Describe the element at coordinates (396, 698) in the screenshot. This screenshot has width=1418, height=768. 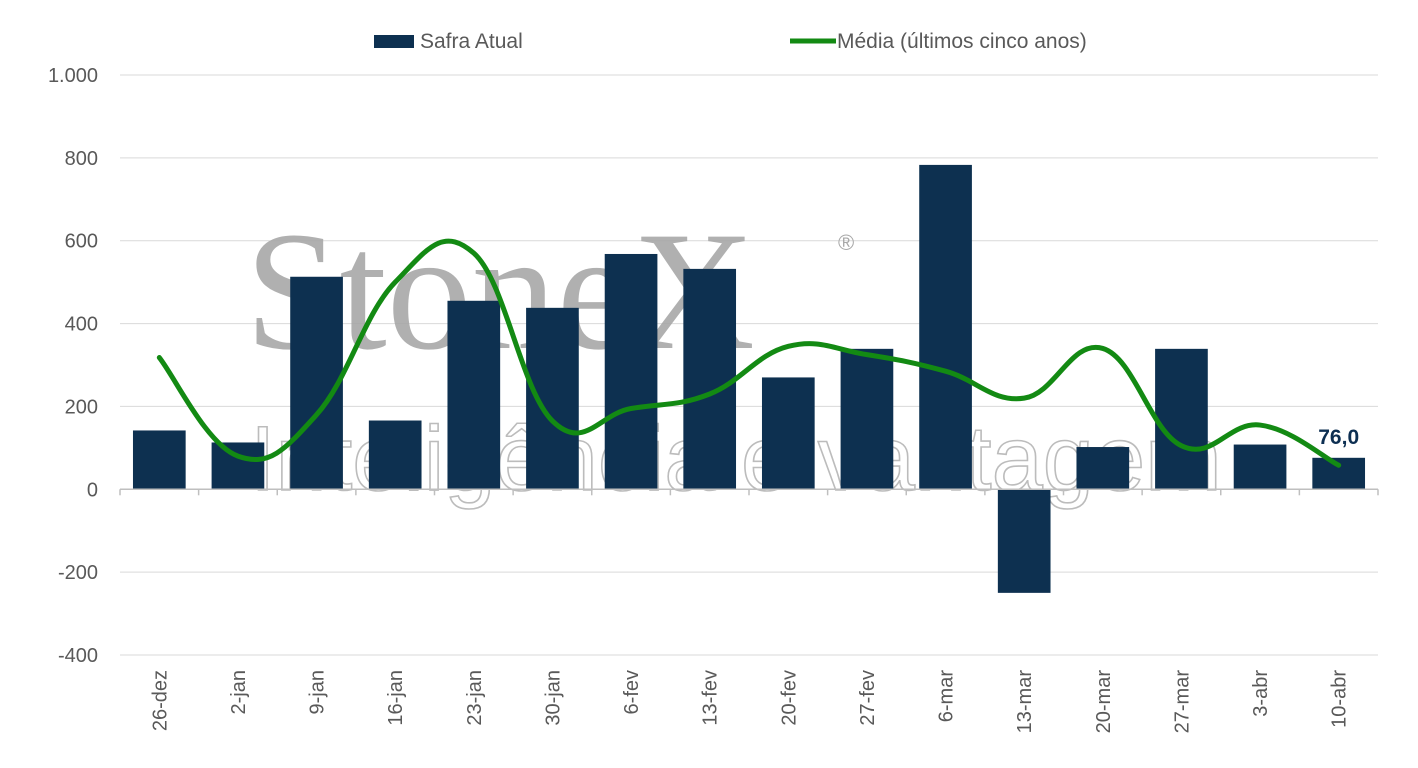
I see `x-tick-label: 16-jan` at that location.